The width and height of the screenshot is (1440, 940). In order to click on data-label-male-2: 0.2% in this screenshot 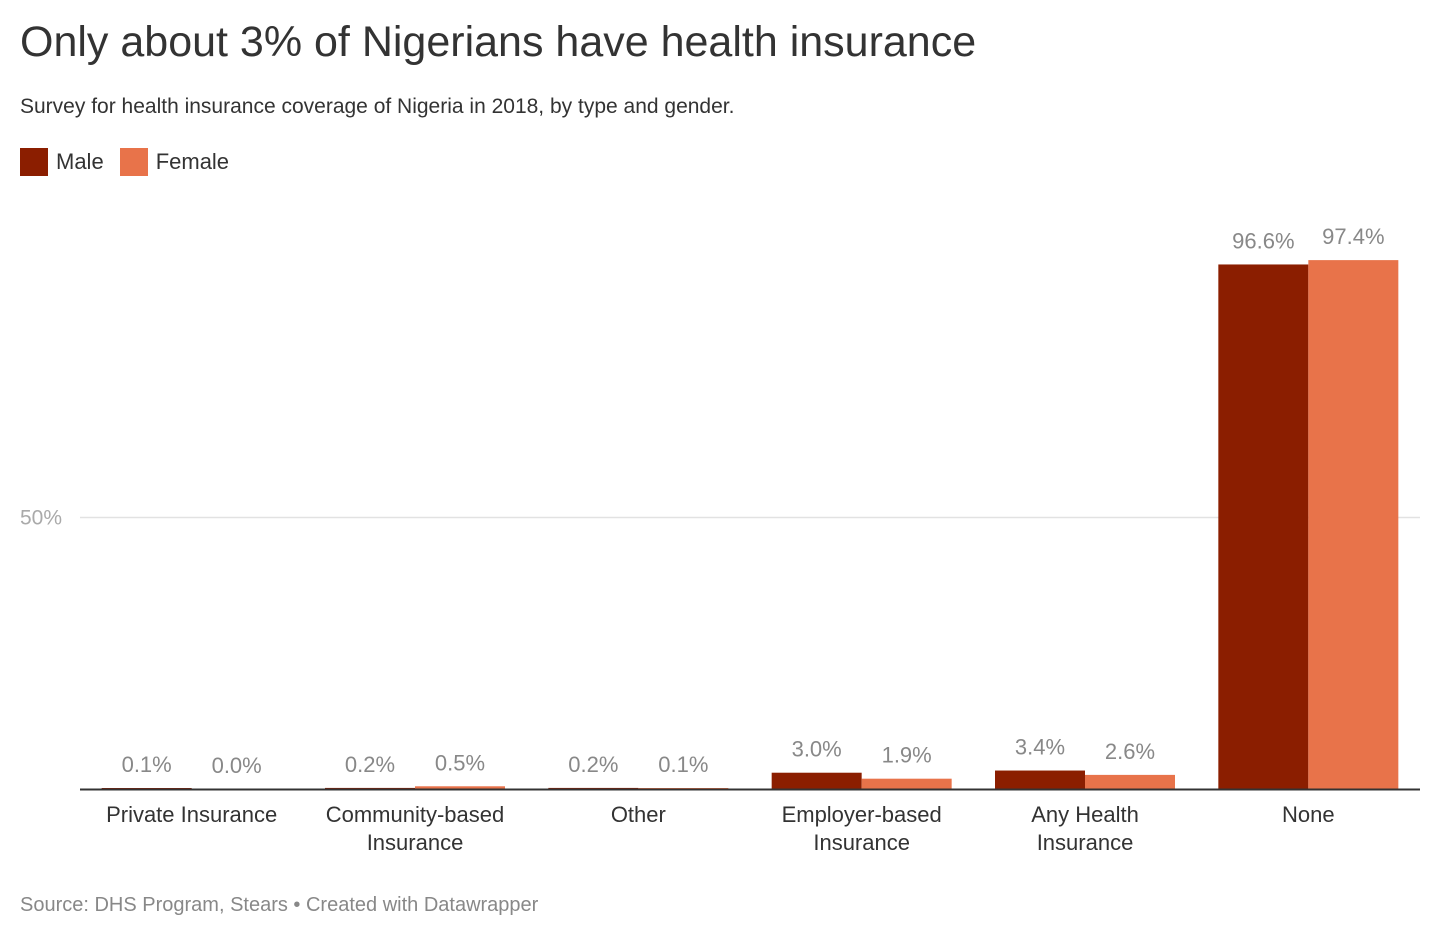, I will do `click(593, 764)`.